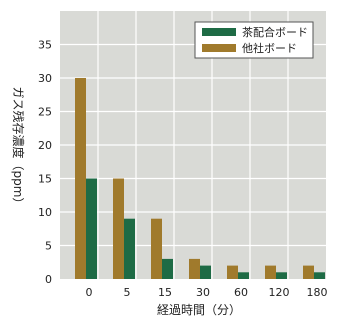  I want to click on y-tick-label: 35, so click(45, 45).